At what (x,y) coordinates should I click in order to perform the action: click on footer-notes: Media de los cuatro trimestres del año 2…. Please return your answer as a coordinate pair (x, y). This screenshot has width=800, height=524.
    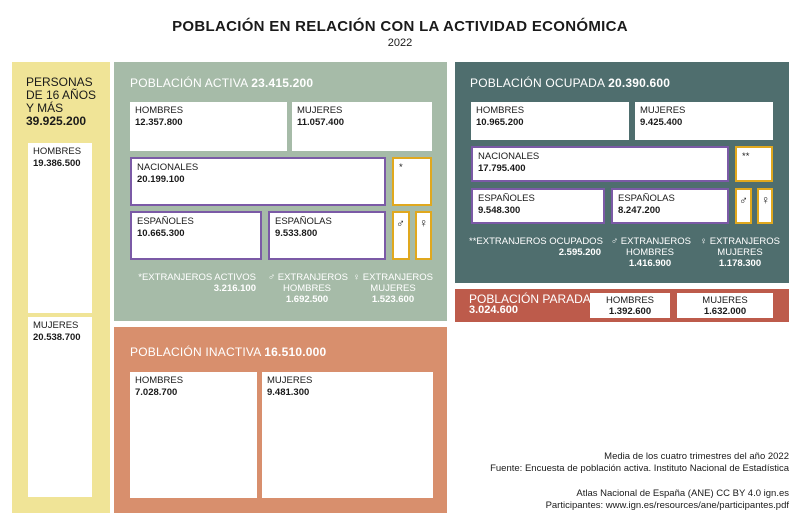
    Looking at the image, I should click on (639, 463).